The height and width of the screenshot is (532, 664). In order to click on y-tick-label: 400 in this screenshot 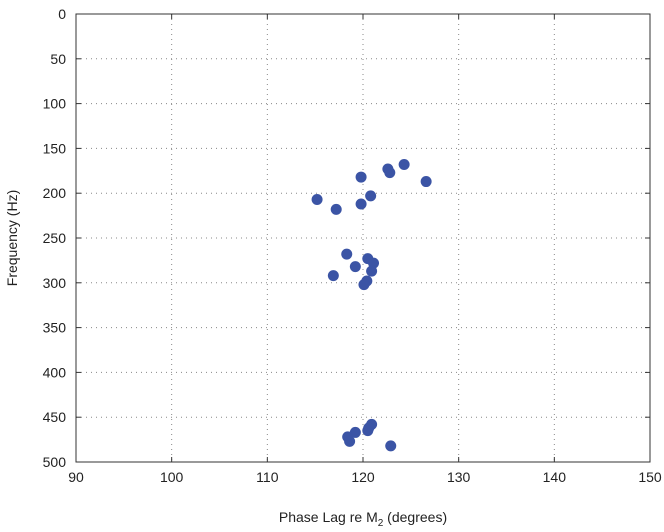, I will do `click(55, 372)`.